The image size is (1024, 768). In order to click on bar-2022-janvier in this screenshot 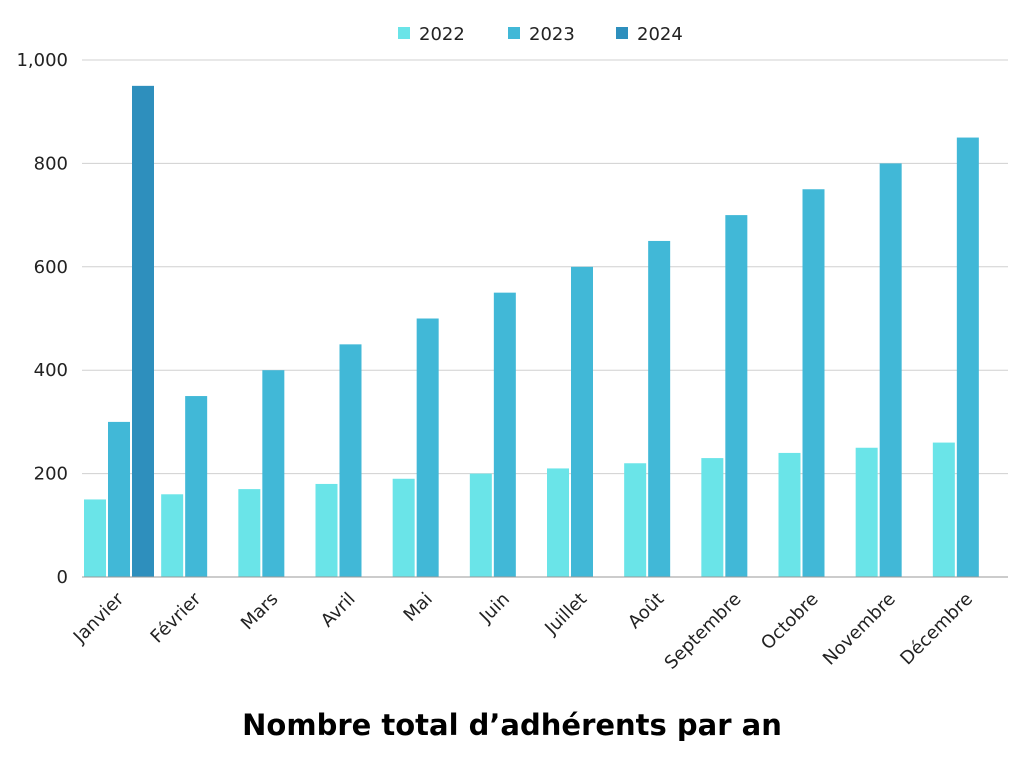, I will do `click(95, 538)`.